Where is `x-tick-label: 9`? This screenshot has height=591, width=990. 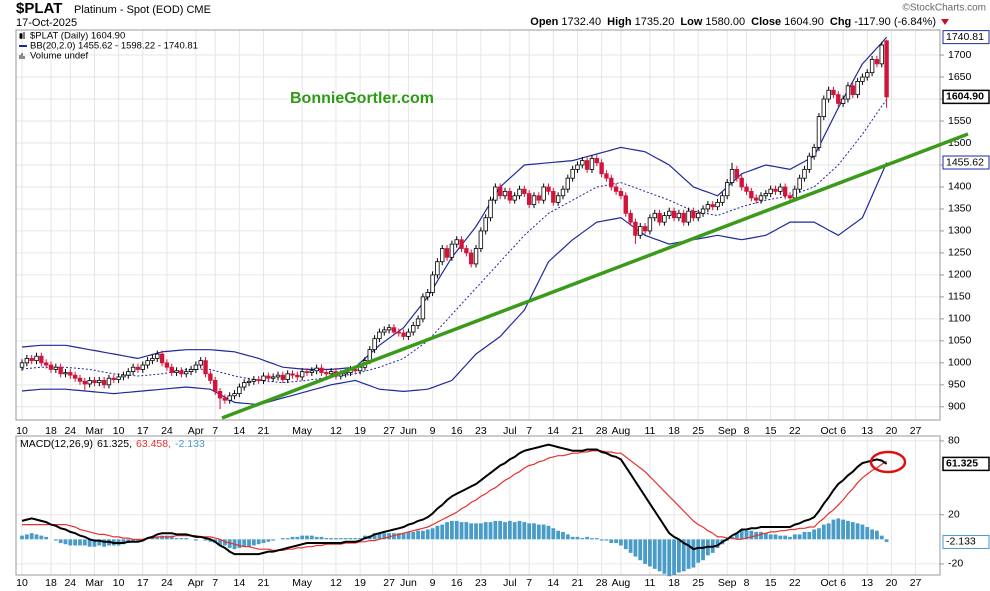 x-tick-label: 9 is located at coordinates (433, 431).